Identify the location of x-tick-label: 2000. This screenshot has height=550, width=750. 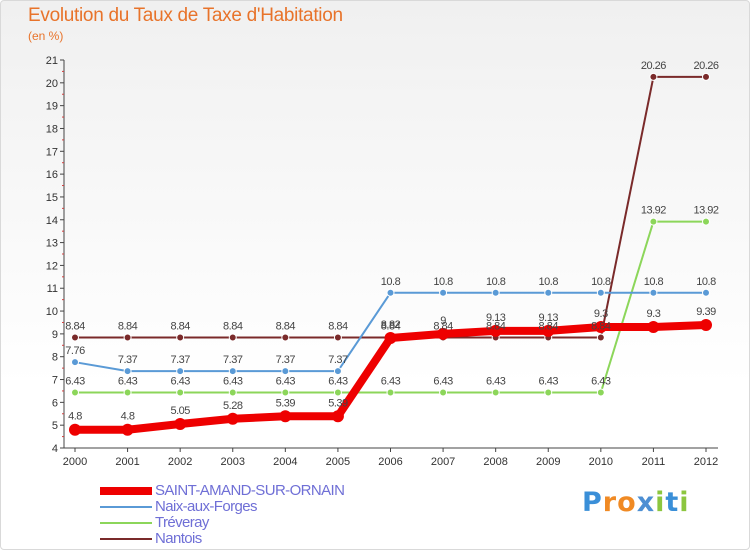
(75, 462).